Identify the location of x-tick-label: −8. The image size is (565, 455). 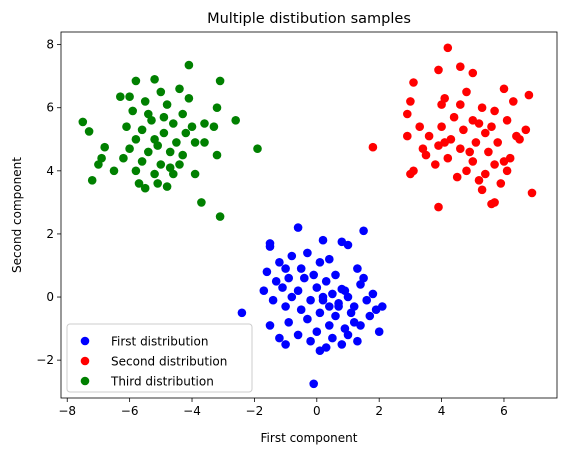
(67, 411).